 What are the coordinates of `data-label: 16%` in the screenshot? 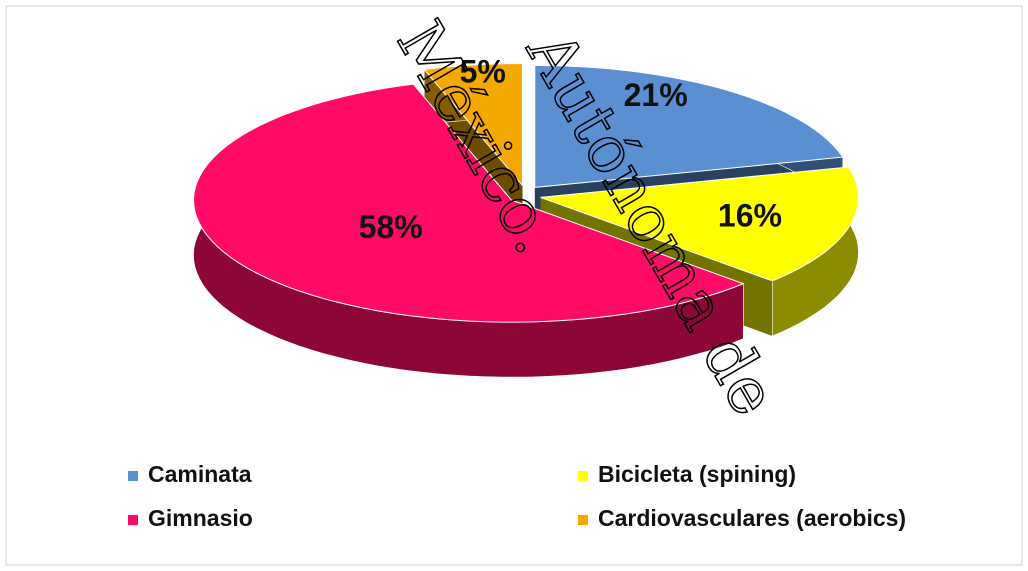 It's located at (750, 215).